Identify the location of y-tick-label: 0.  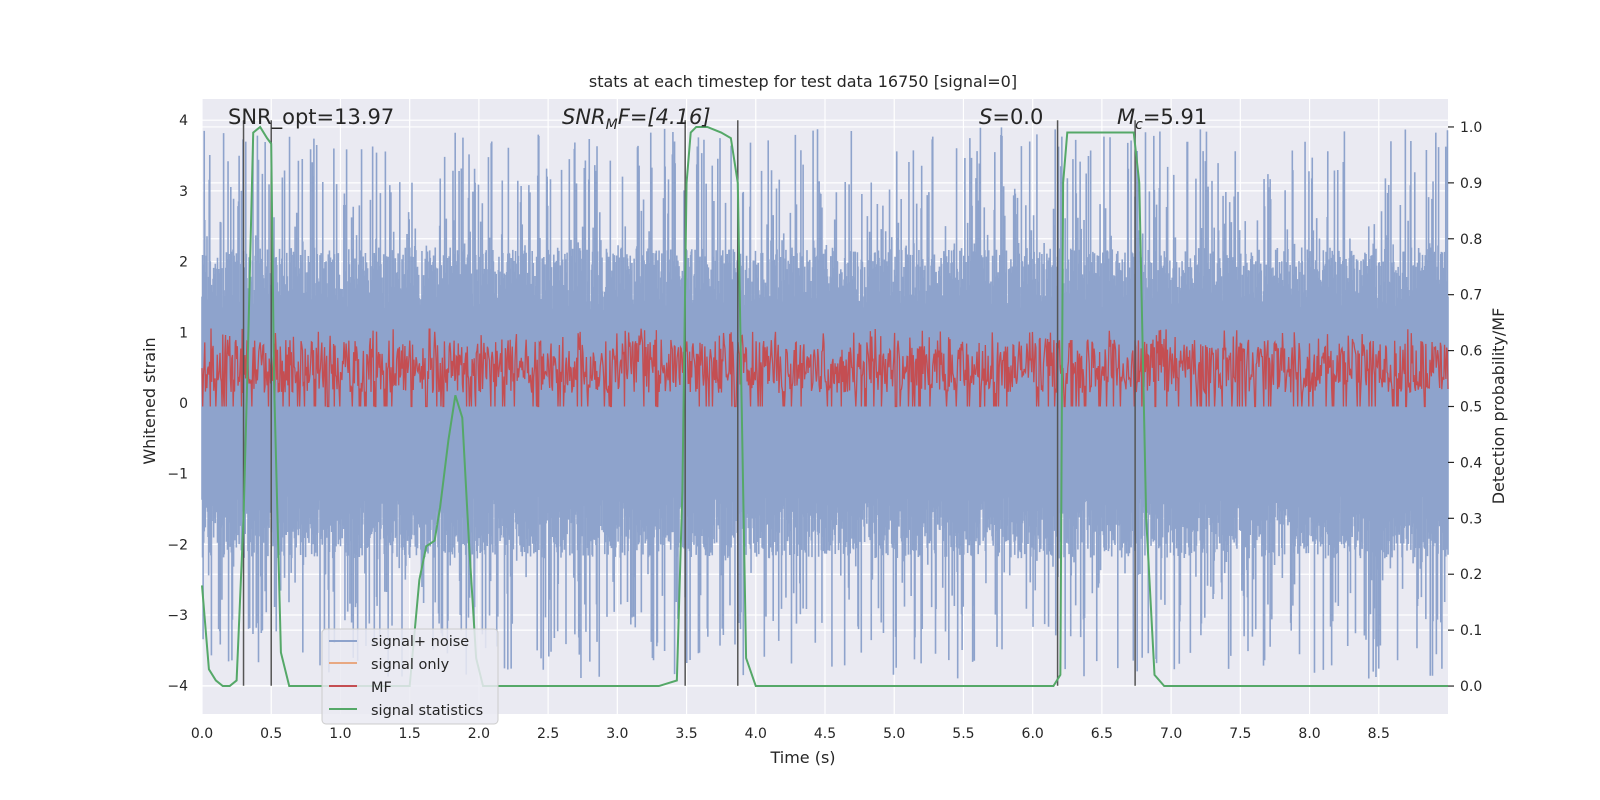
(183, 404).